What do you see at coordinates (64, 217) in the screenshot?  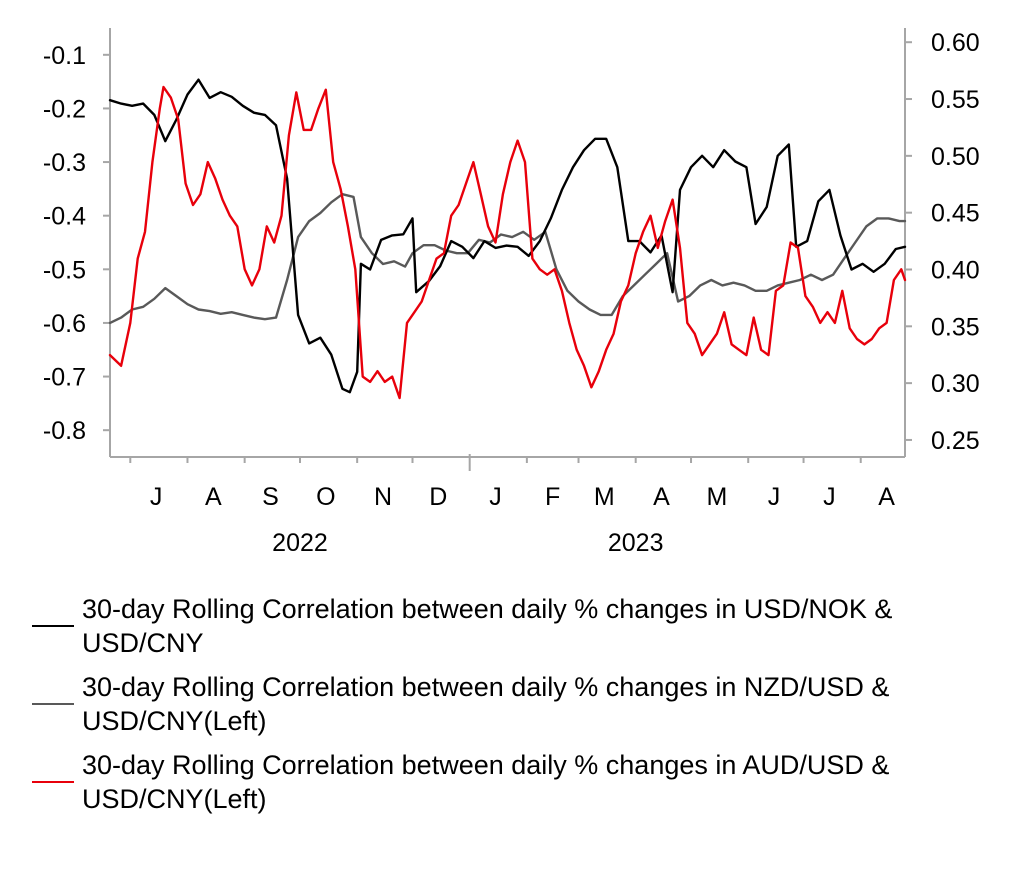 I see `left-axis-tick-label: -0.4` at bounding box center [64, 217].